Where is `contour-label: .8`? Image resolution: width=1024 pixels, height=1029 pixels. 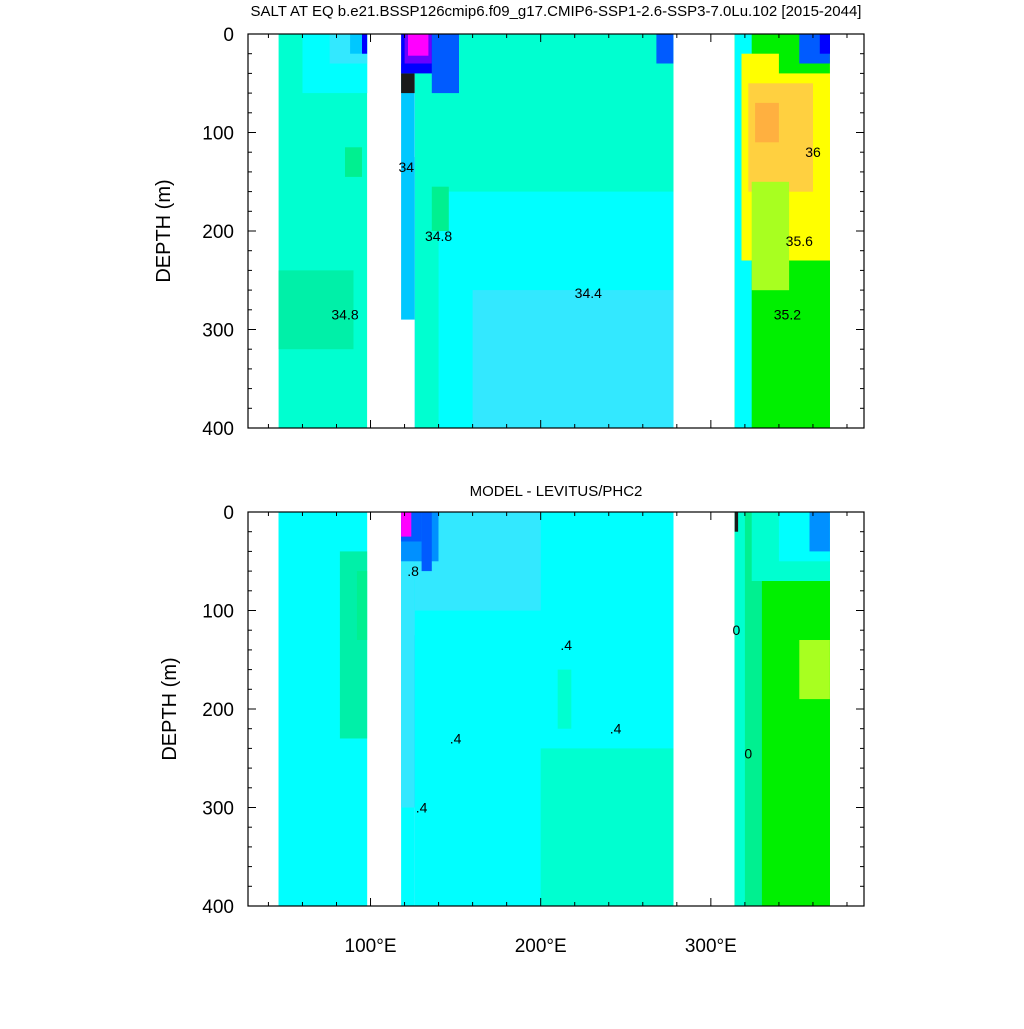
contour-label: .8 is located at coordinates (413, 571).